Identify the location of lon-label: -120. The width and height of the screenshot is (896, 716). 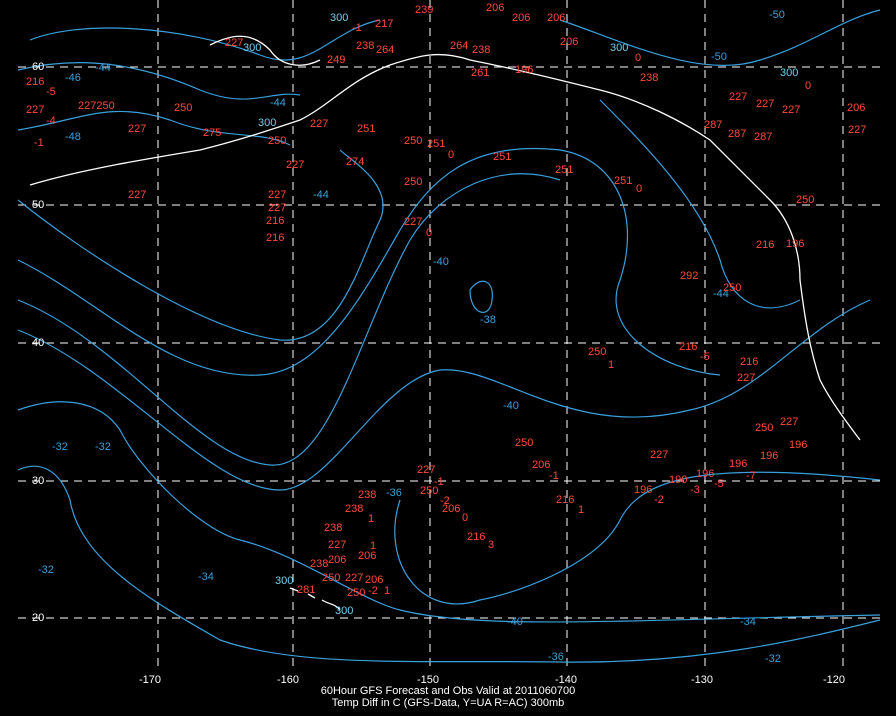
(834, 680).